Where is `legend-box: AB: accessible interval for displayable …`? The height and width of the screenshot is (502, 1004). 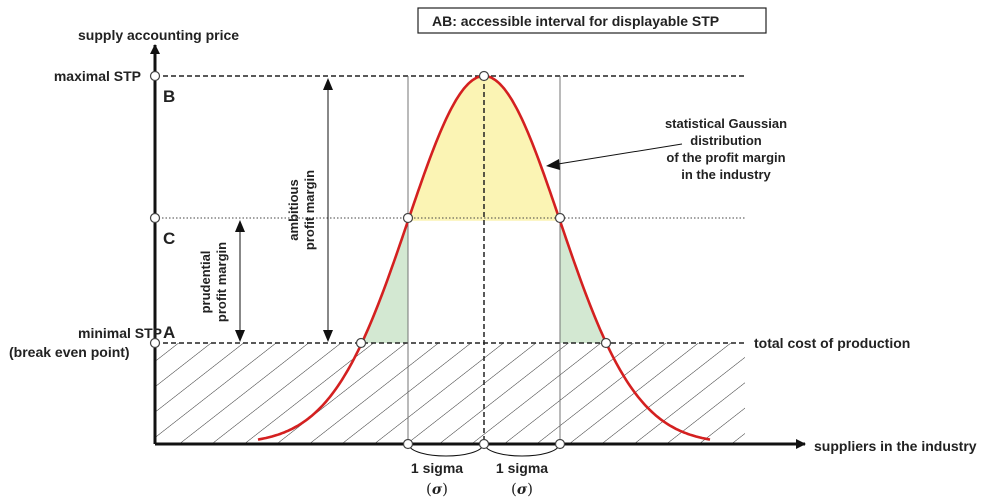
legend-box: AB: accessible interval for displayable … is located at coordinates (592, 20).